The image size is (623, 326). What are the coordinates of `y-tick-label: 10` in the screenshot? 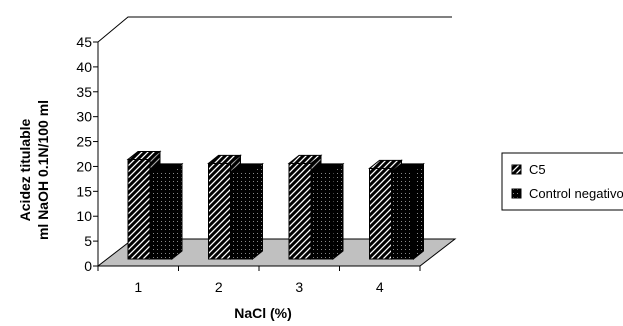 It's located at (84, 216).